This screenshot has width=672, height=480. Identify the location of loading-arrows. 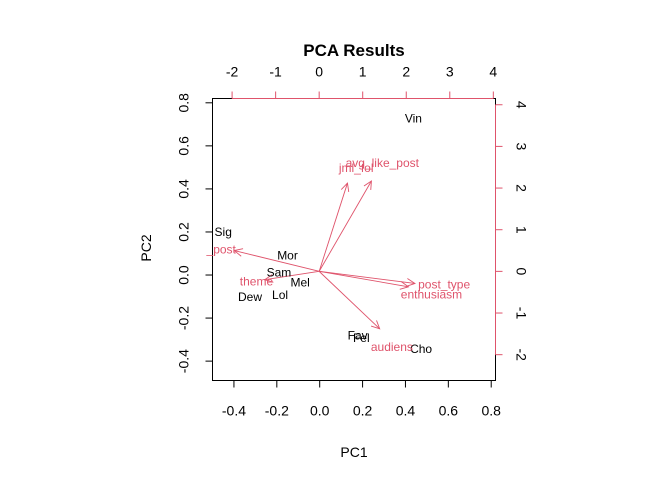
(324, 255).